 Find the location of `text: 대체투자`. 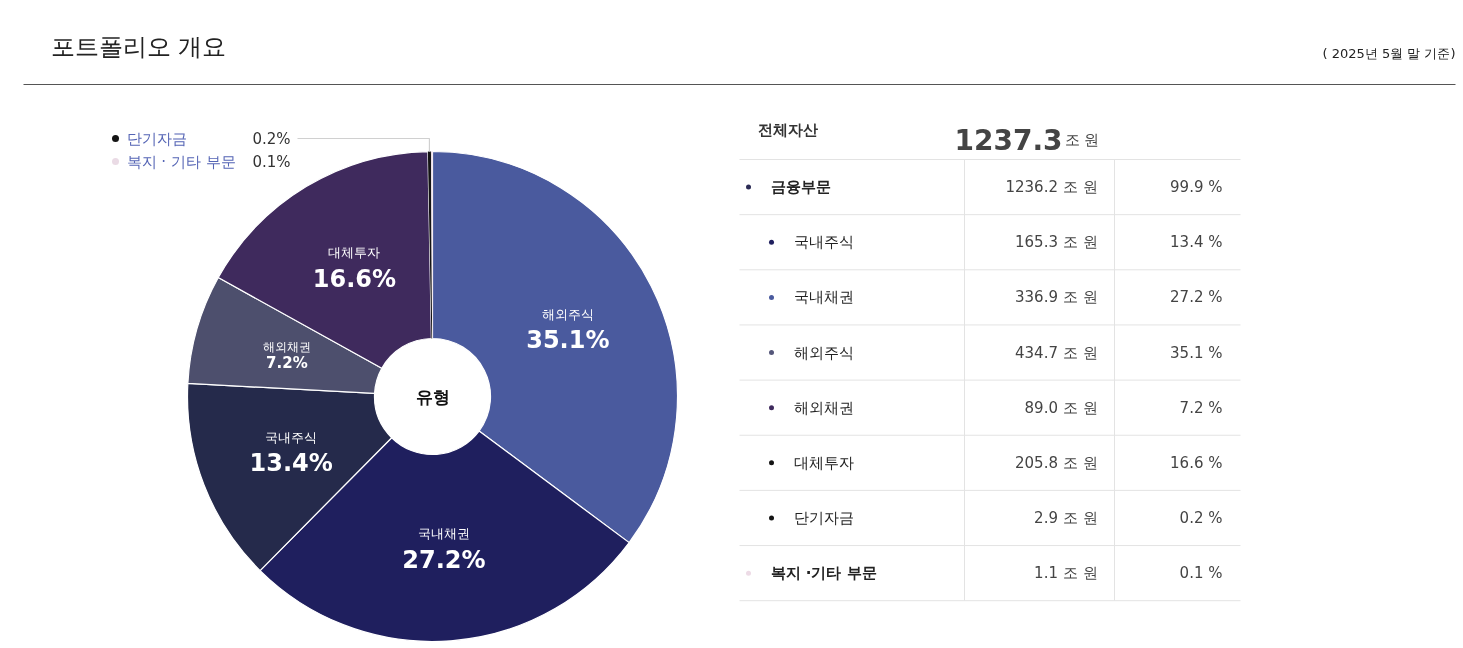

text: 대체투자 is located at coordinates (823, 462).